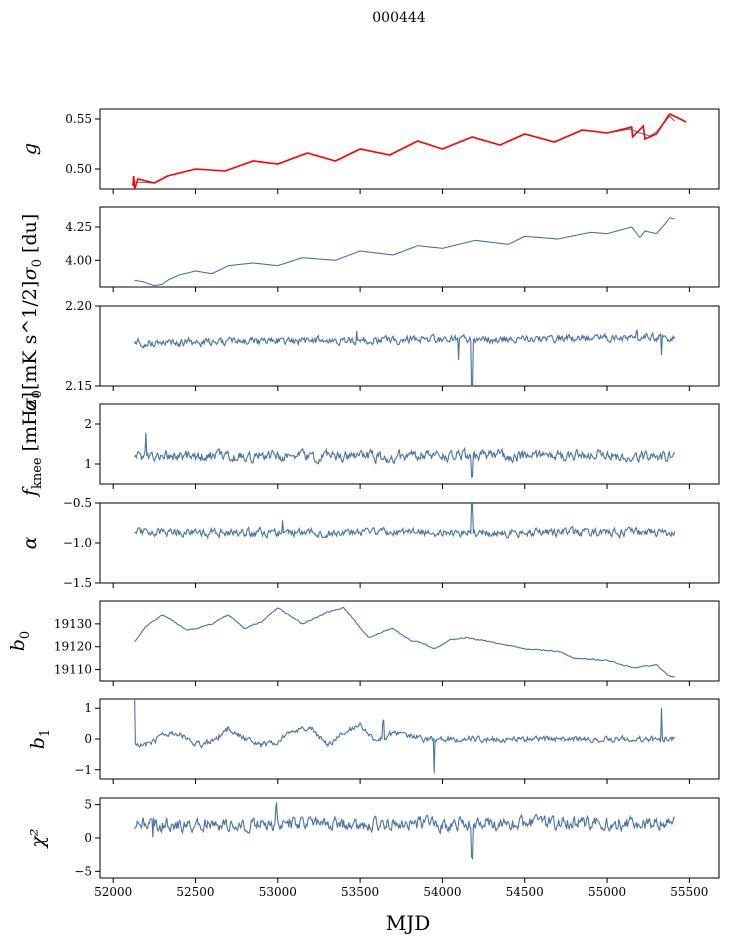 Image resolution: width=729 pixels, height=944 pixels. What do you see at coordinates (30, 542) in the screenshot?
I see `y-axis-label: α` at bounding box center [30, 542].